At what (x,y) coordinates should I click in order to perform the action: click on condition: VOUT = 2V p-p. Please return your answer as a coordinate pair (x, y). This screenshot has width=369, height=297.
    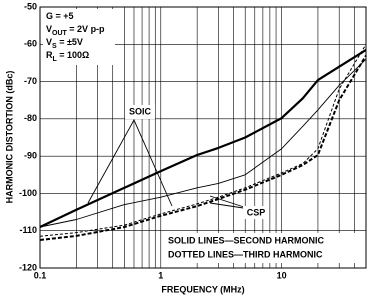
    Looking at the image, I should click on (75, 30).